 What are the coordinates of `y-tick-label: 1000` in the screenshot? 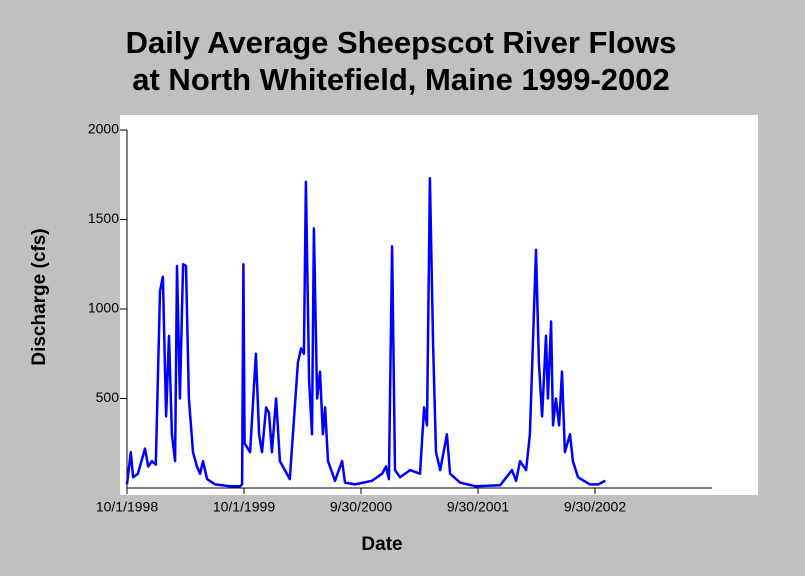 It's located at (103, 308).